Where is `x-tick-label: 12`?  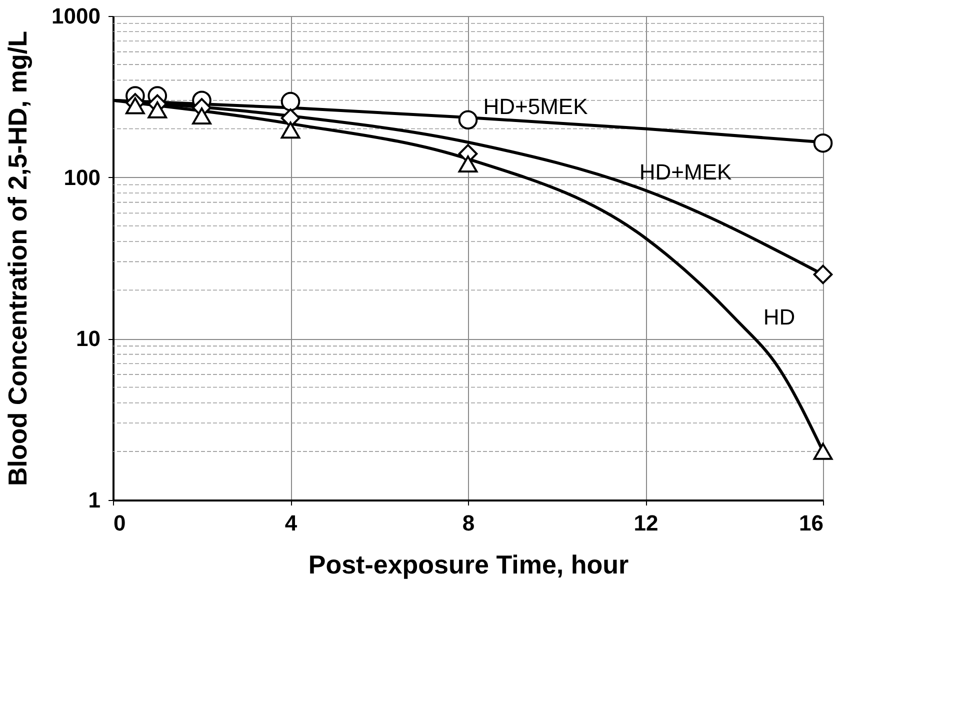 x-tick-label: 12 is located at coordinates (646, 523).